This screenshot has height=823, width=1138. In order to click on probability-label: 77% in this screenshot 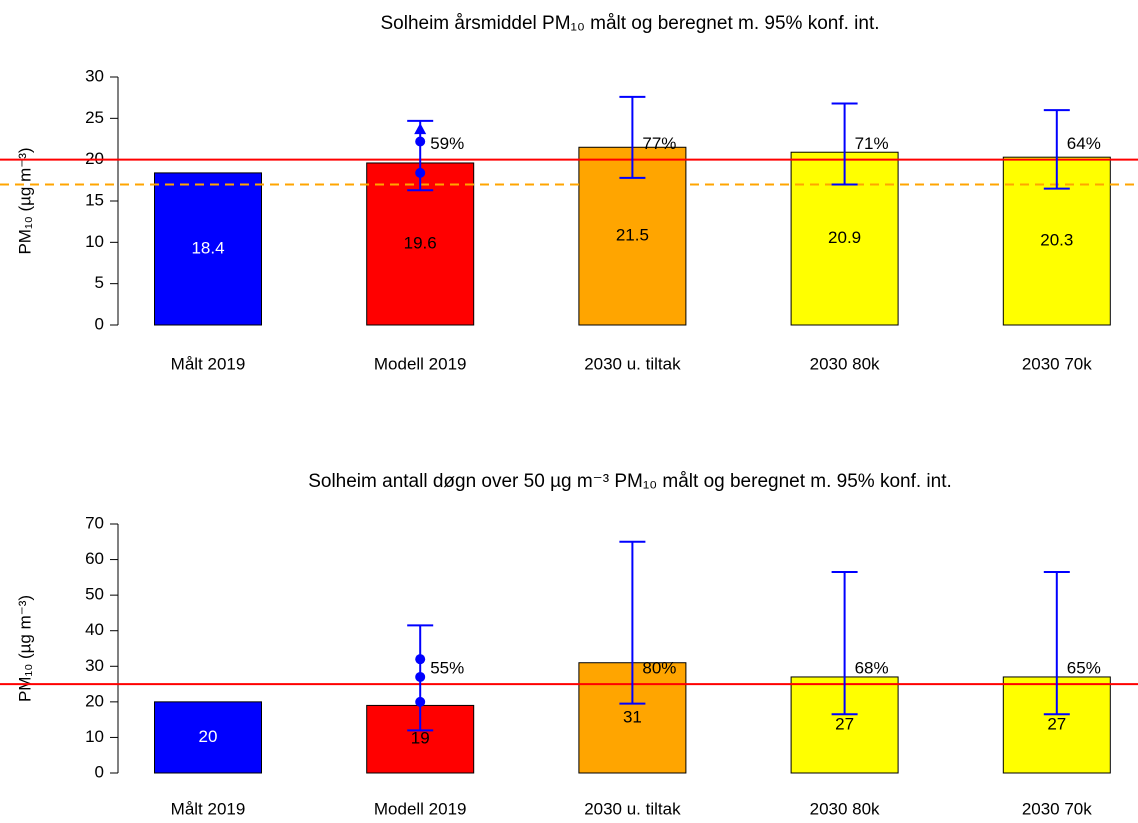, I will do `click(659, 143)`.